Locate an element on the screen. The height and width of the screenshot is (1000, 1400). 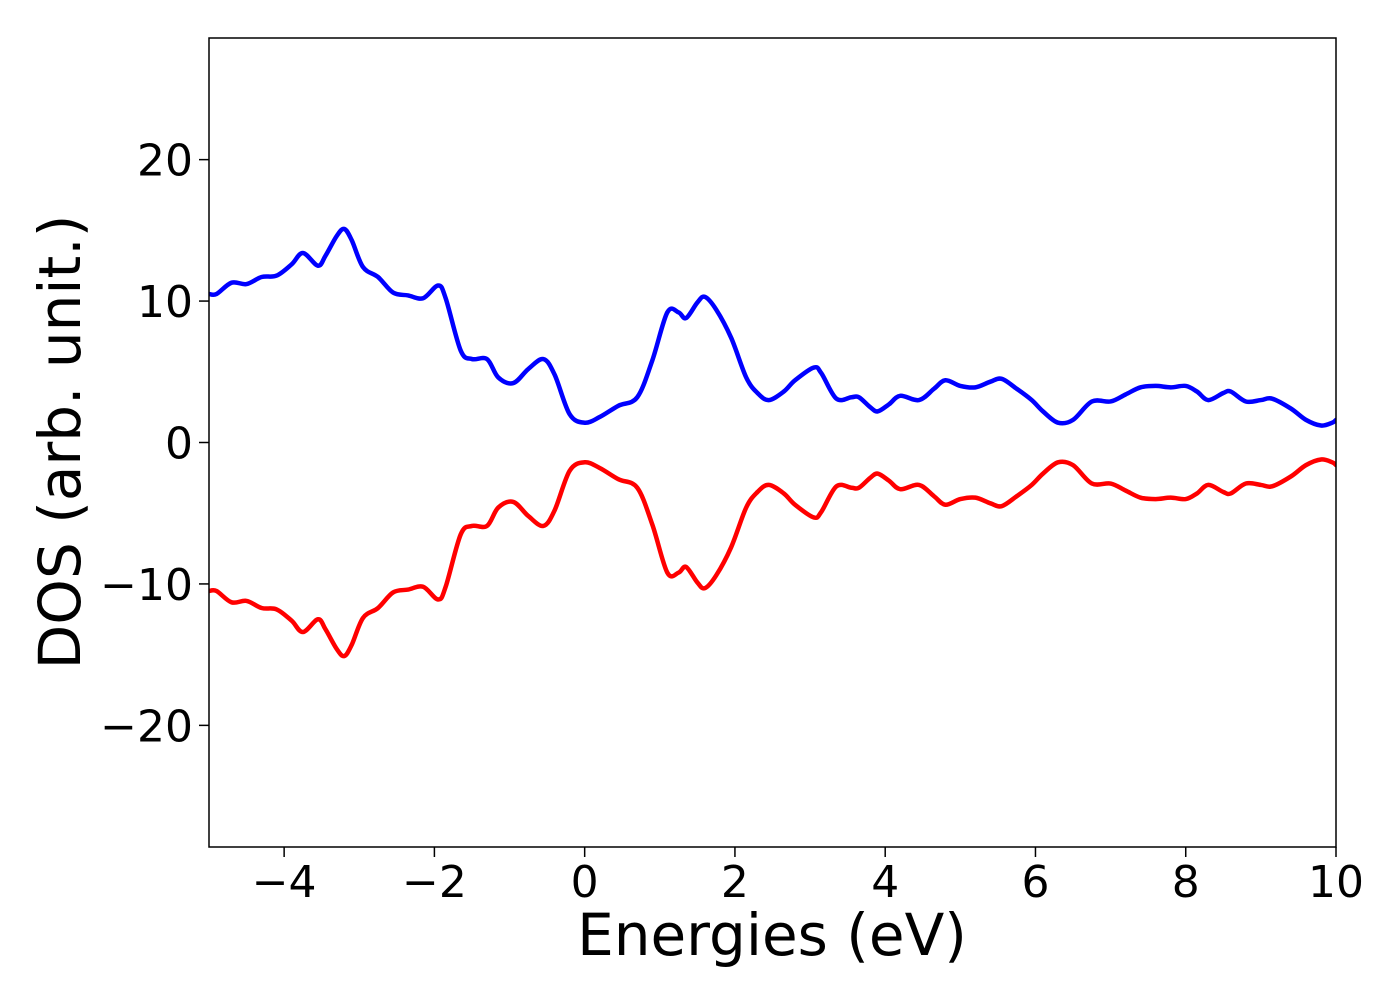
y-tick-label: 0 is located at coordinates (179, 444).